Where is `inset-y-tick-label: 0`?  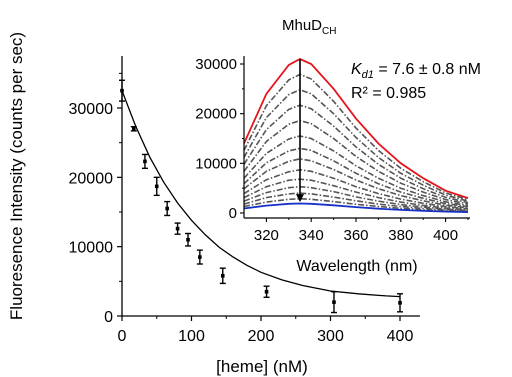
inset-y-tick-label: 0 is located at coordinates (233, 213).